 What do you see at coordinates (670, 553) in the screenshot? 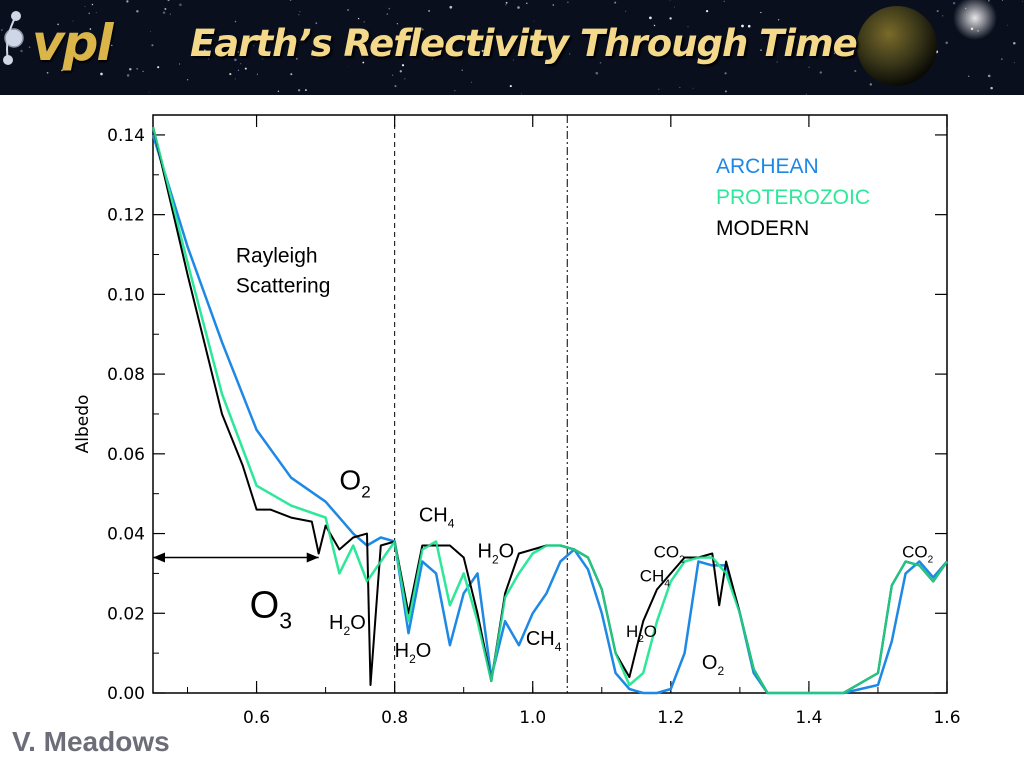
I see `annotation-co2-a: CO2` at bounding box center [670, 553].